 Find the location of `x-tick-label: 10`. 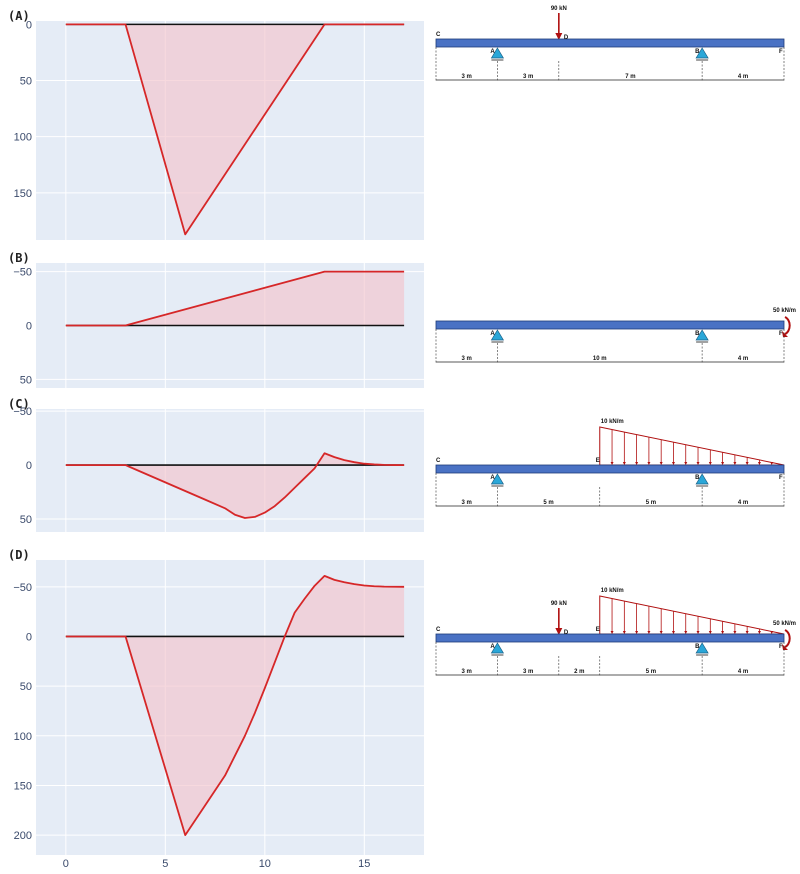

x-tick-label: 10 is located at coordinates (265, 864).